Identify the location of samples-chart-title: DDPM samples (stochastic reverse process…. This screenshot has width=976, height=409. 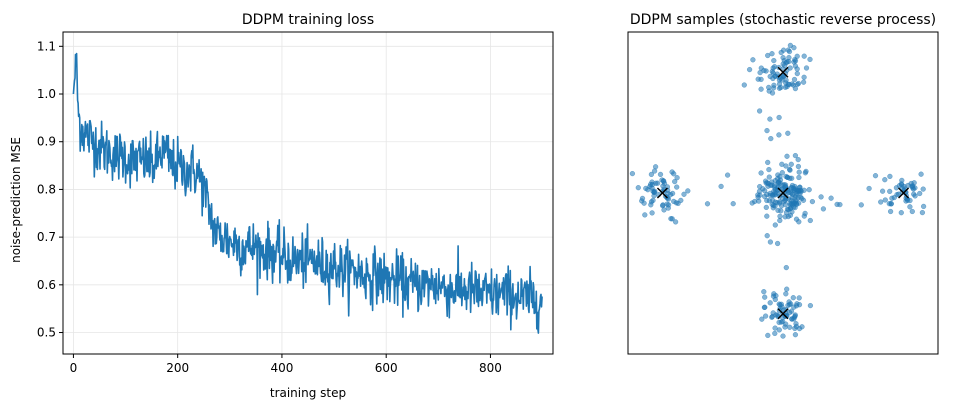
(783, 20).